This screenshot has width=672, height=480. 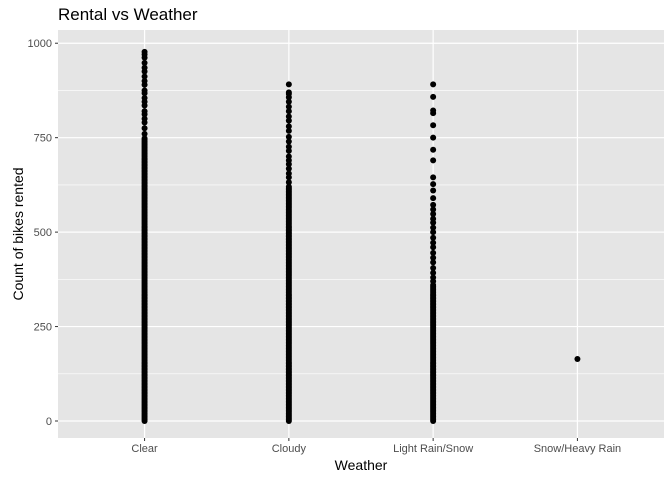 I want to click on x-tick-label: Clear, so click(x=144, y=449).